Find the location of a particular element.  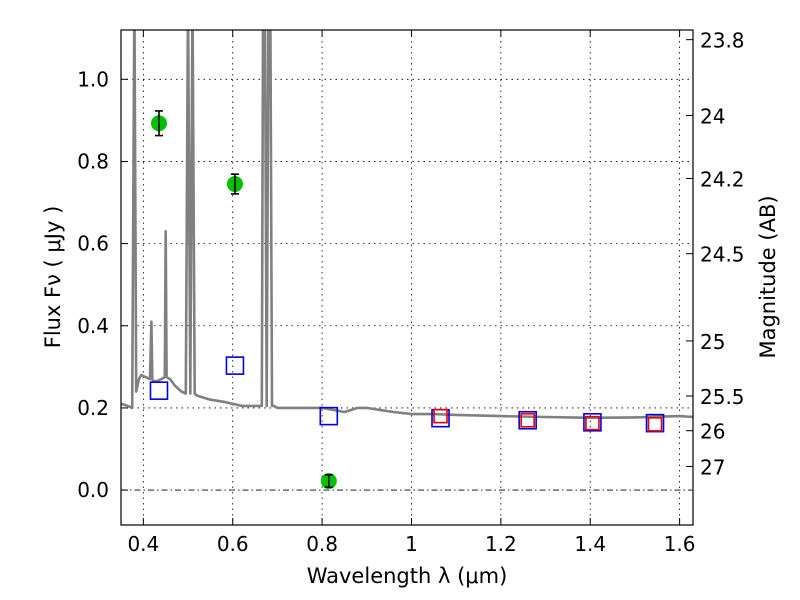

y-axis-label: Flux Fν ( μJy ) is located at coordinates (53, 277).